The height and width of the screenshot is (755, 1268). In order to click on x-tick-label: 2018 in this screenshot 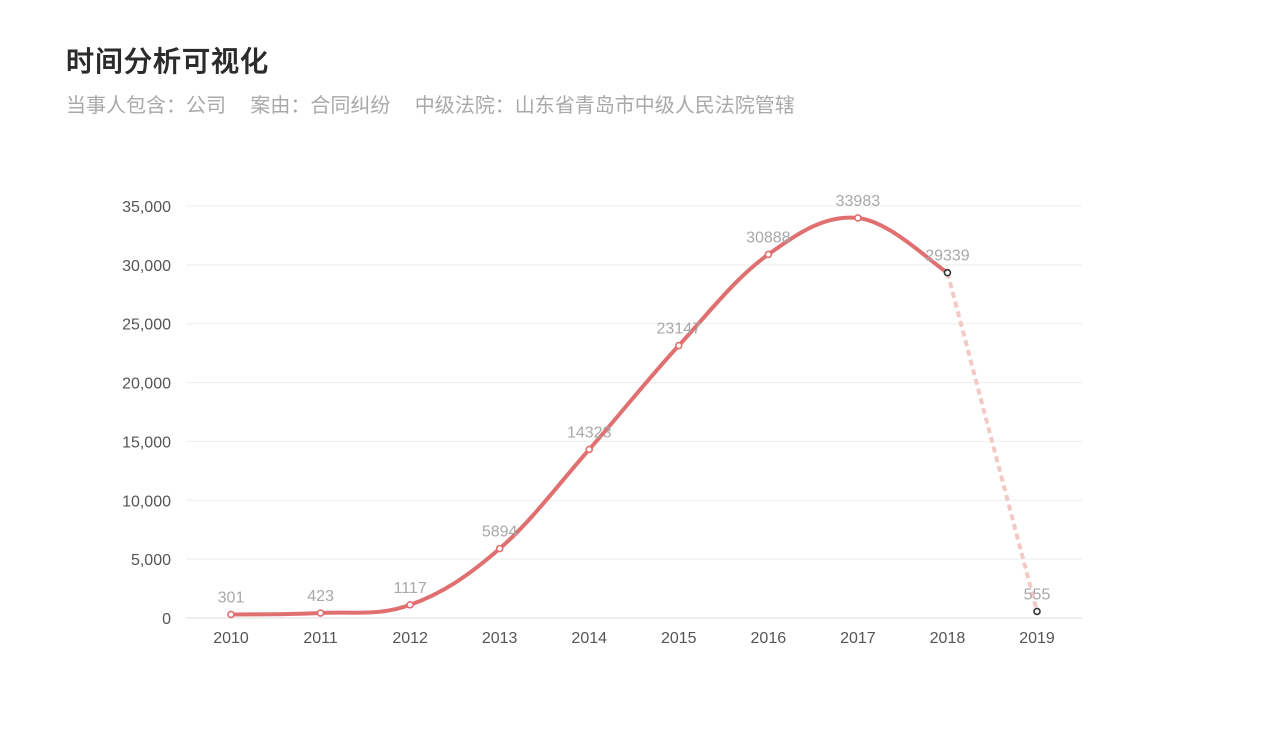, I will do `click(948, 638)`.